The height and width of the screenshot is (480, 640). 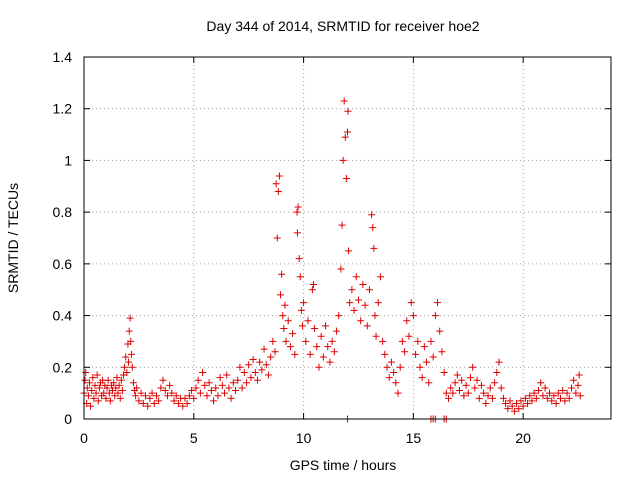 I want to click on x-tick-label: 0, so click(x=84, y=438).